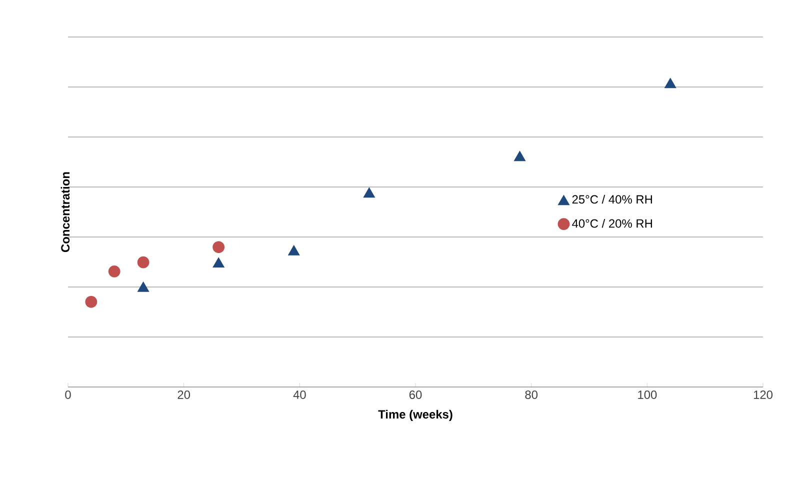 The height and width of the screenshot is (487, 793). What do you see at coordinates (184, 394) in the screenshot?
I see `x-tick-label: 20` at bounding box center [184, 394].